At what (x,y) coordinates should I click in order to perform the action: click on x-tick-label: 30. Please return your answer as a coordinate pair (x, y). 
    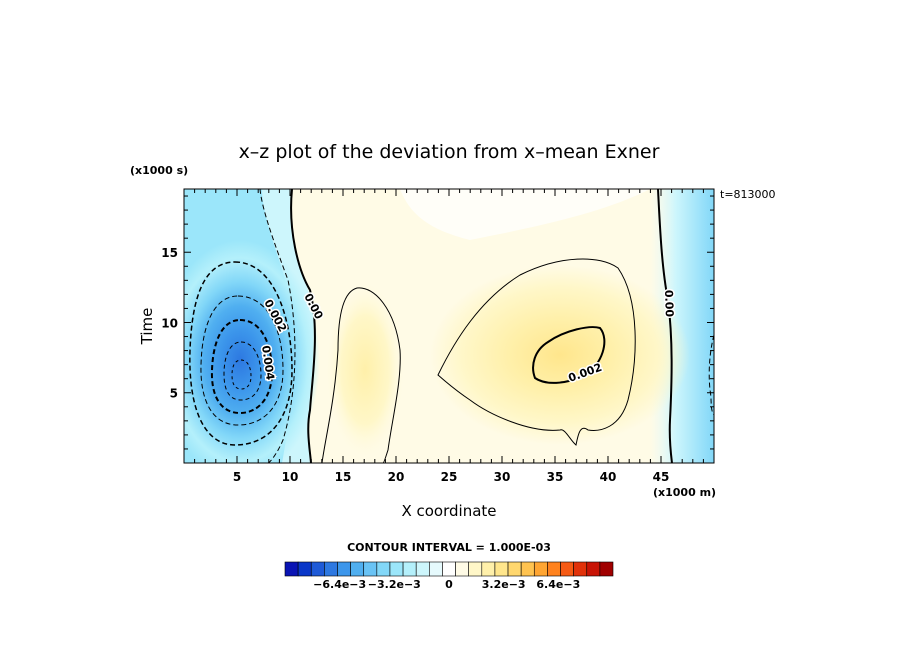
    Looking at the image, I should click on (502, 477).